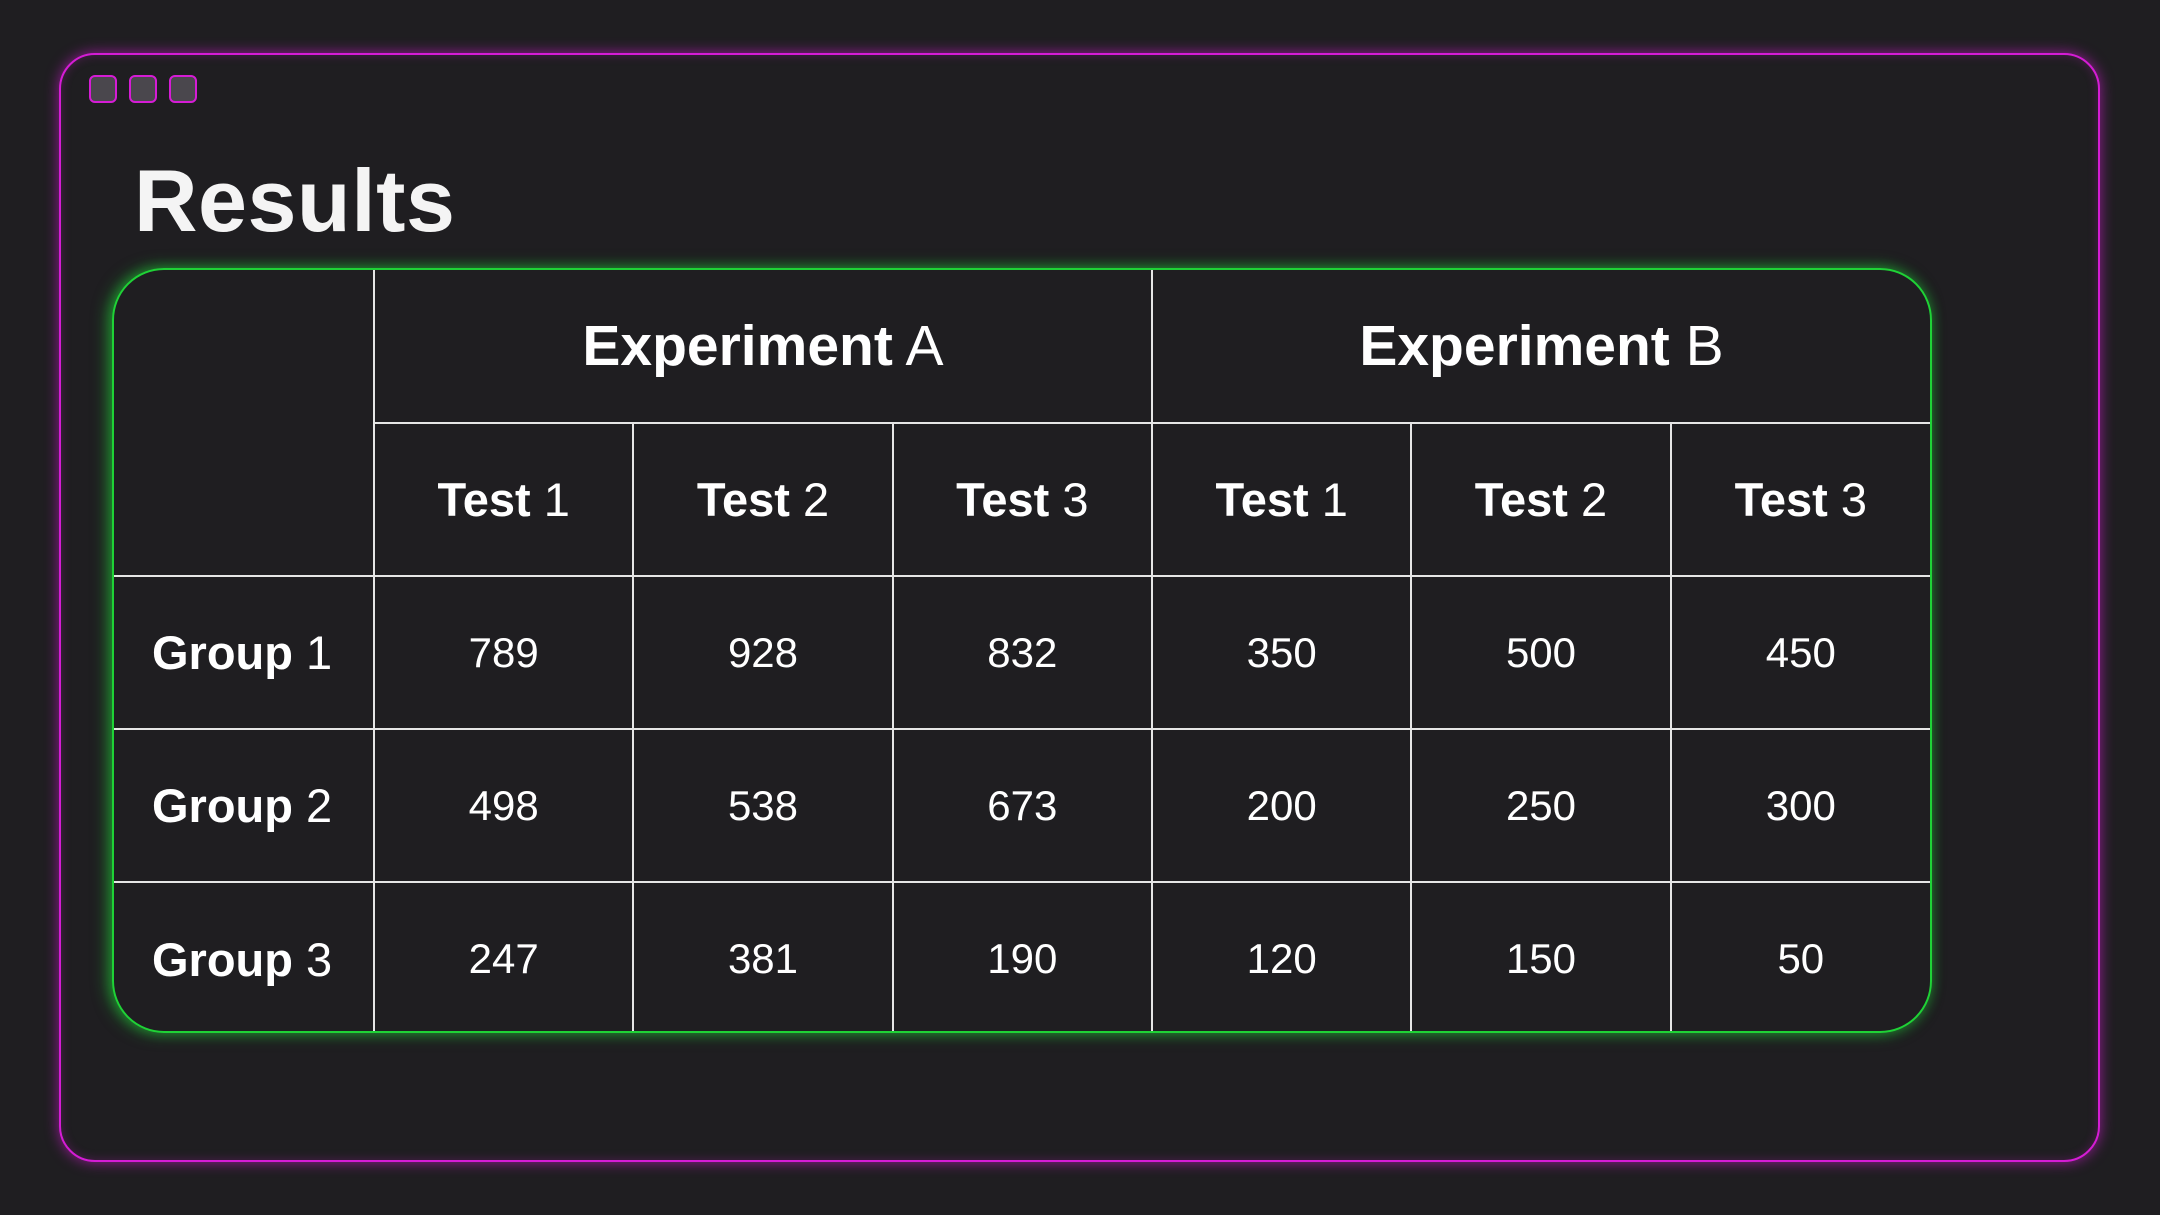 Image resolution: width=2160 pixels, height=1215 pixels. Describe the element at coordinates (1281, 805) in the screenshot. I see `table-cell: 200` at that location.